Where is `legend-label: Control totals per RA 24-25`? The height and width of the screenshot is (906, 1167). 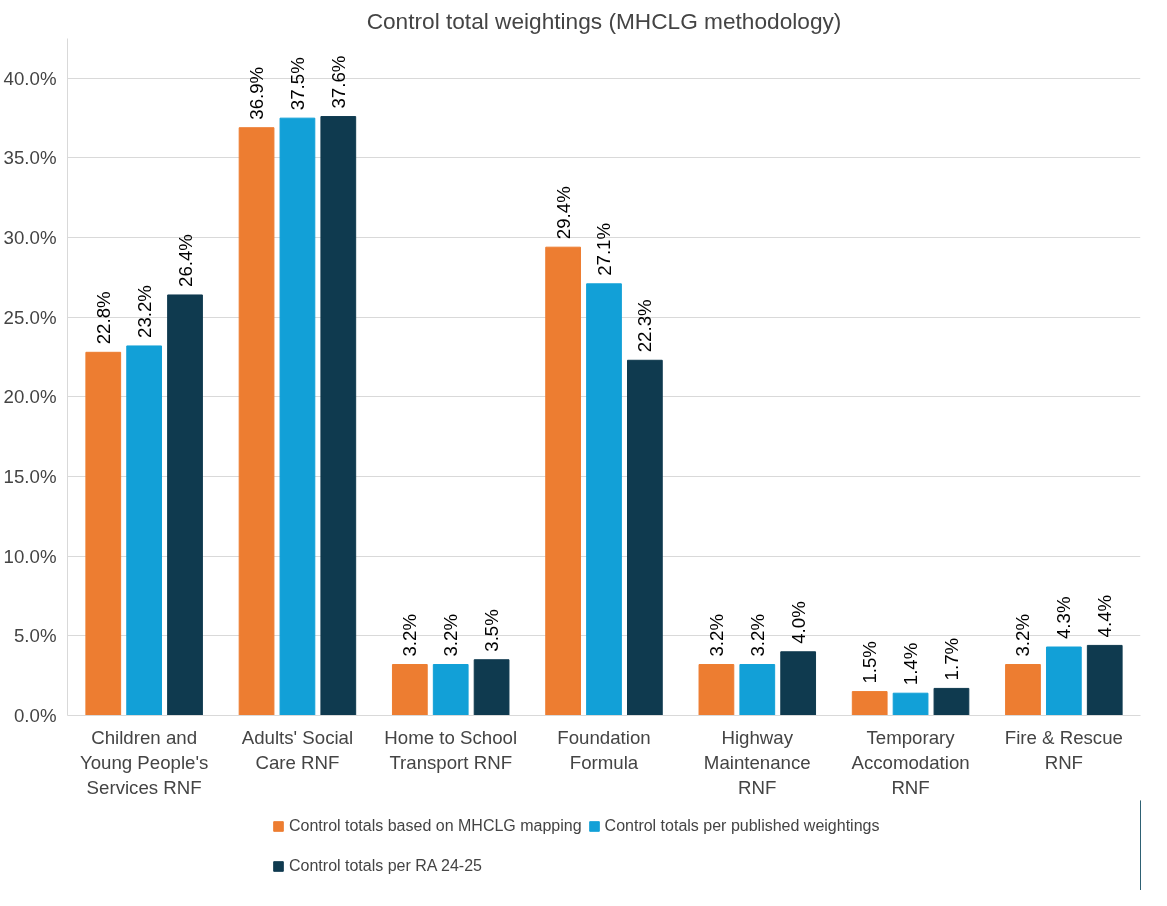
legend-label: Control totals per RA 24-25 is located at coordinates (385, 866).